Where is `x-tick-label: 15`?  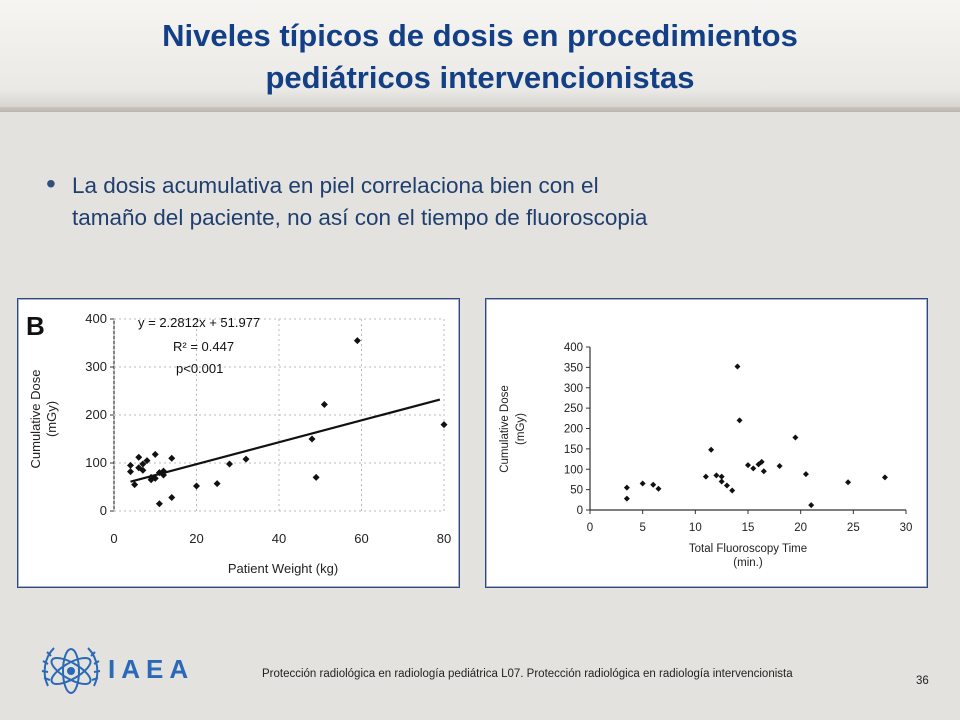 x-tick-label: 15 is located at coordinates (748, 528).